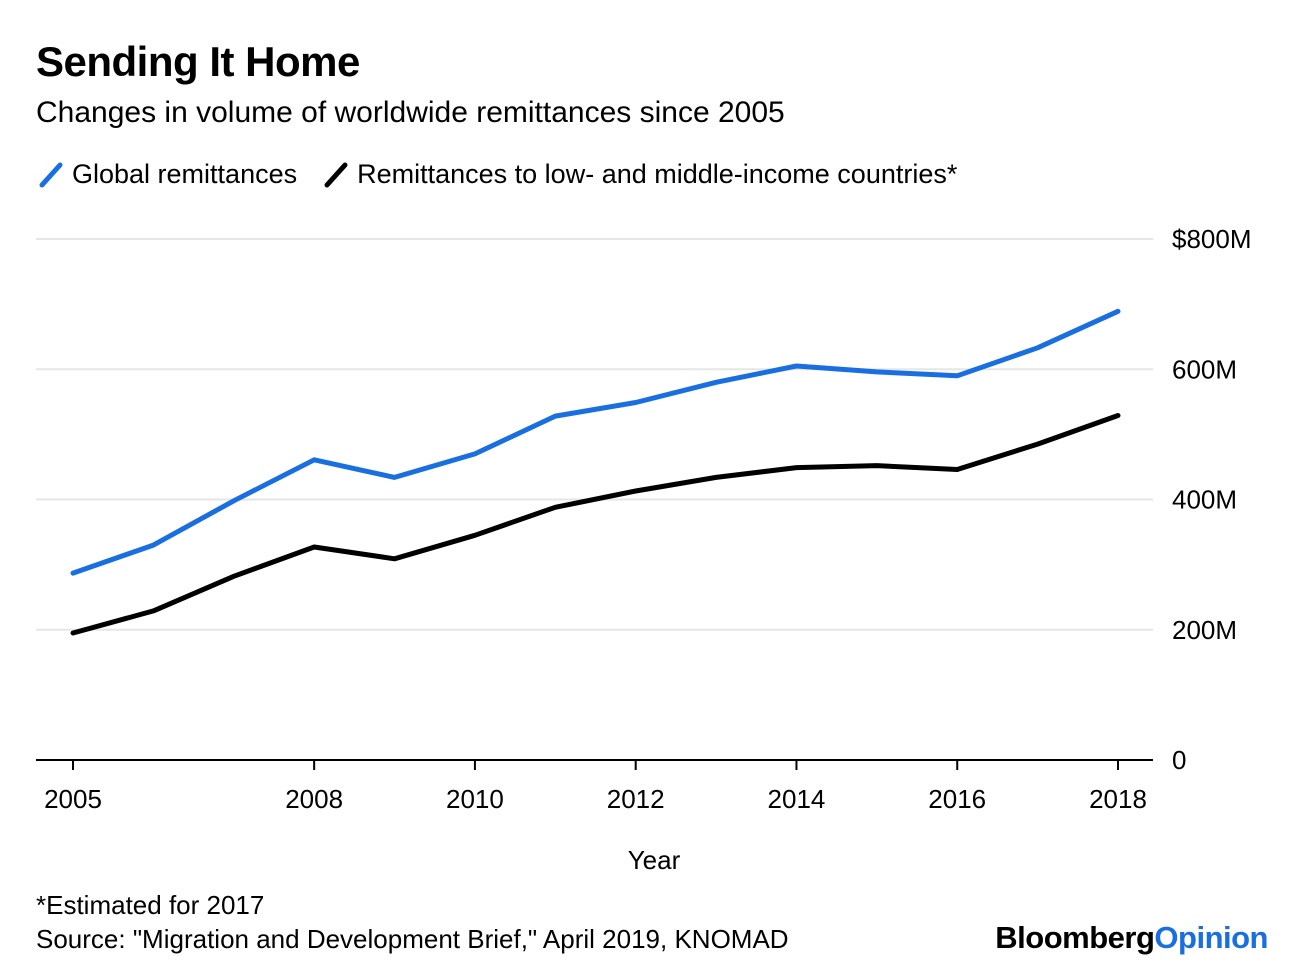  Describe the element at coordinates (314, 799) in the screenshot. I see `x-tick-label: 2008` at that location.